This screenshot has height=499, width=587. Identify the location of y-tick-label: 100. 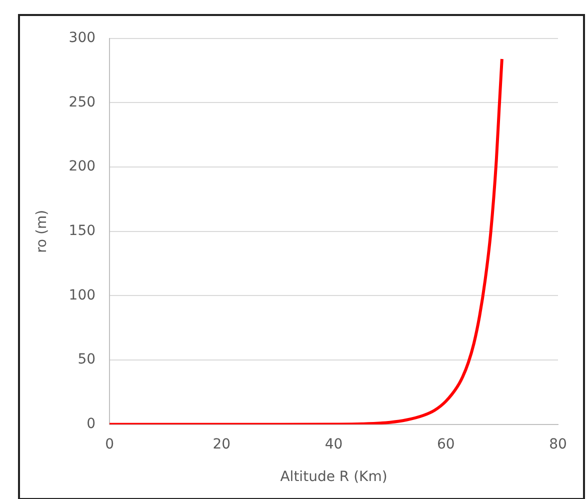
(82, 295).